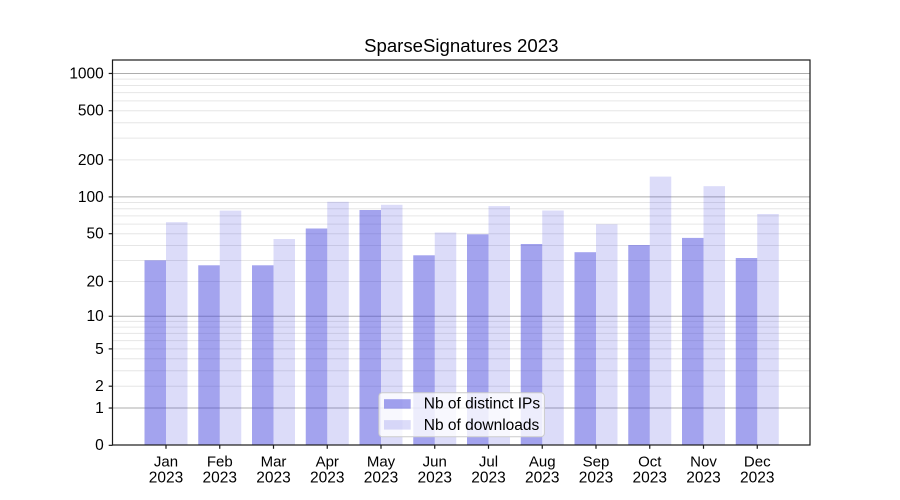 The image size is (900, 500). Describe the element at coordinates (327, 462) in the screenshot. I see `svg-text: Apr` at that location.